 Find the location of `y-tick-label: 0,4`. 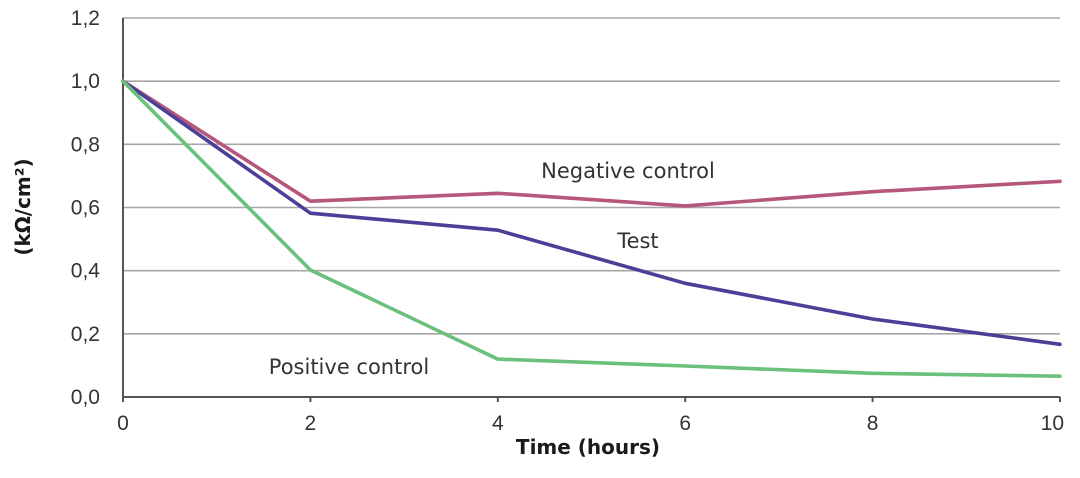

y-tick-label: 0,4 is located at coordinates (86, 271).